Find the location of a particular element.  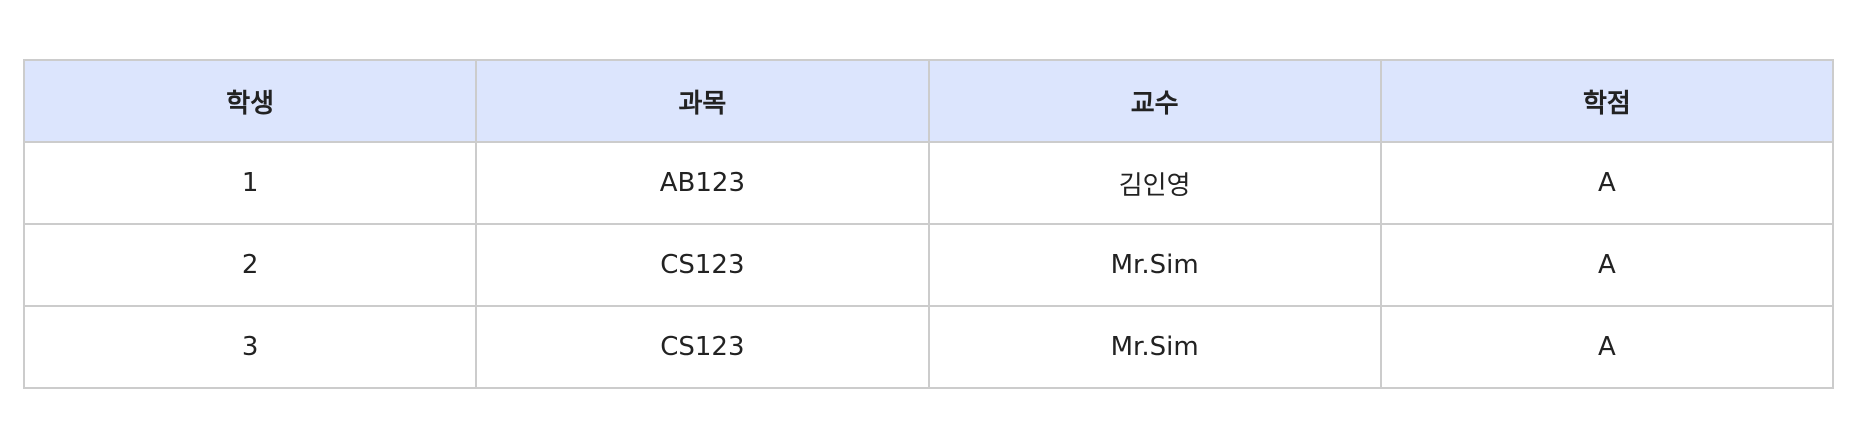

cell-student: 1 is located at coordinates (250, 183).